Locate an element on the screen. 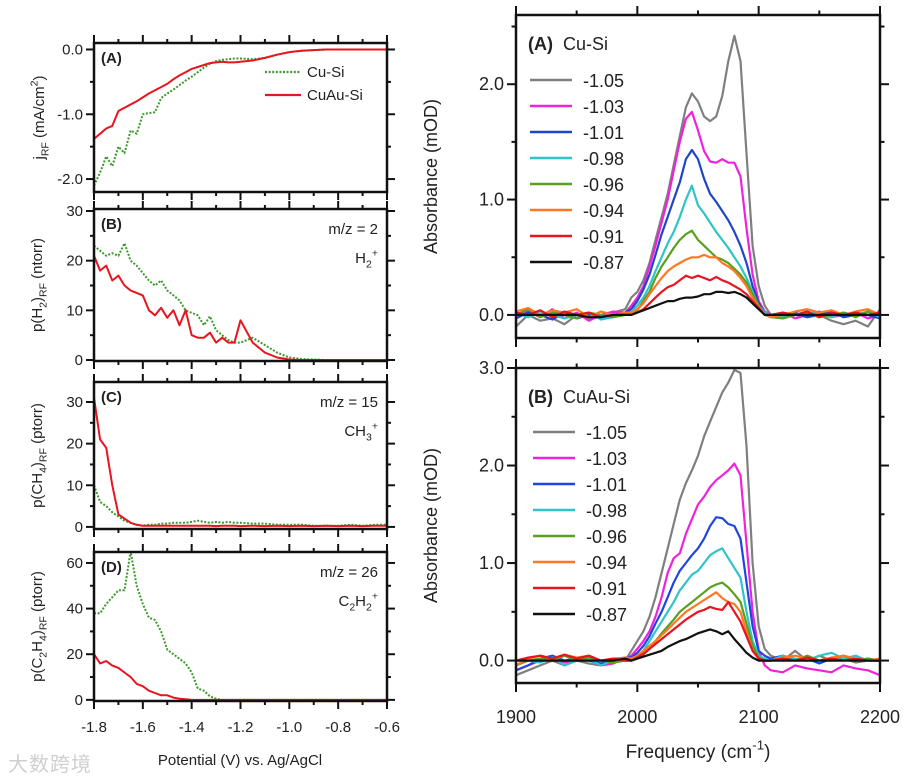 The image size is (910, 781). x-tick-label: -1.6 is located at coordinates (143, 727).